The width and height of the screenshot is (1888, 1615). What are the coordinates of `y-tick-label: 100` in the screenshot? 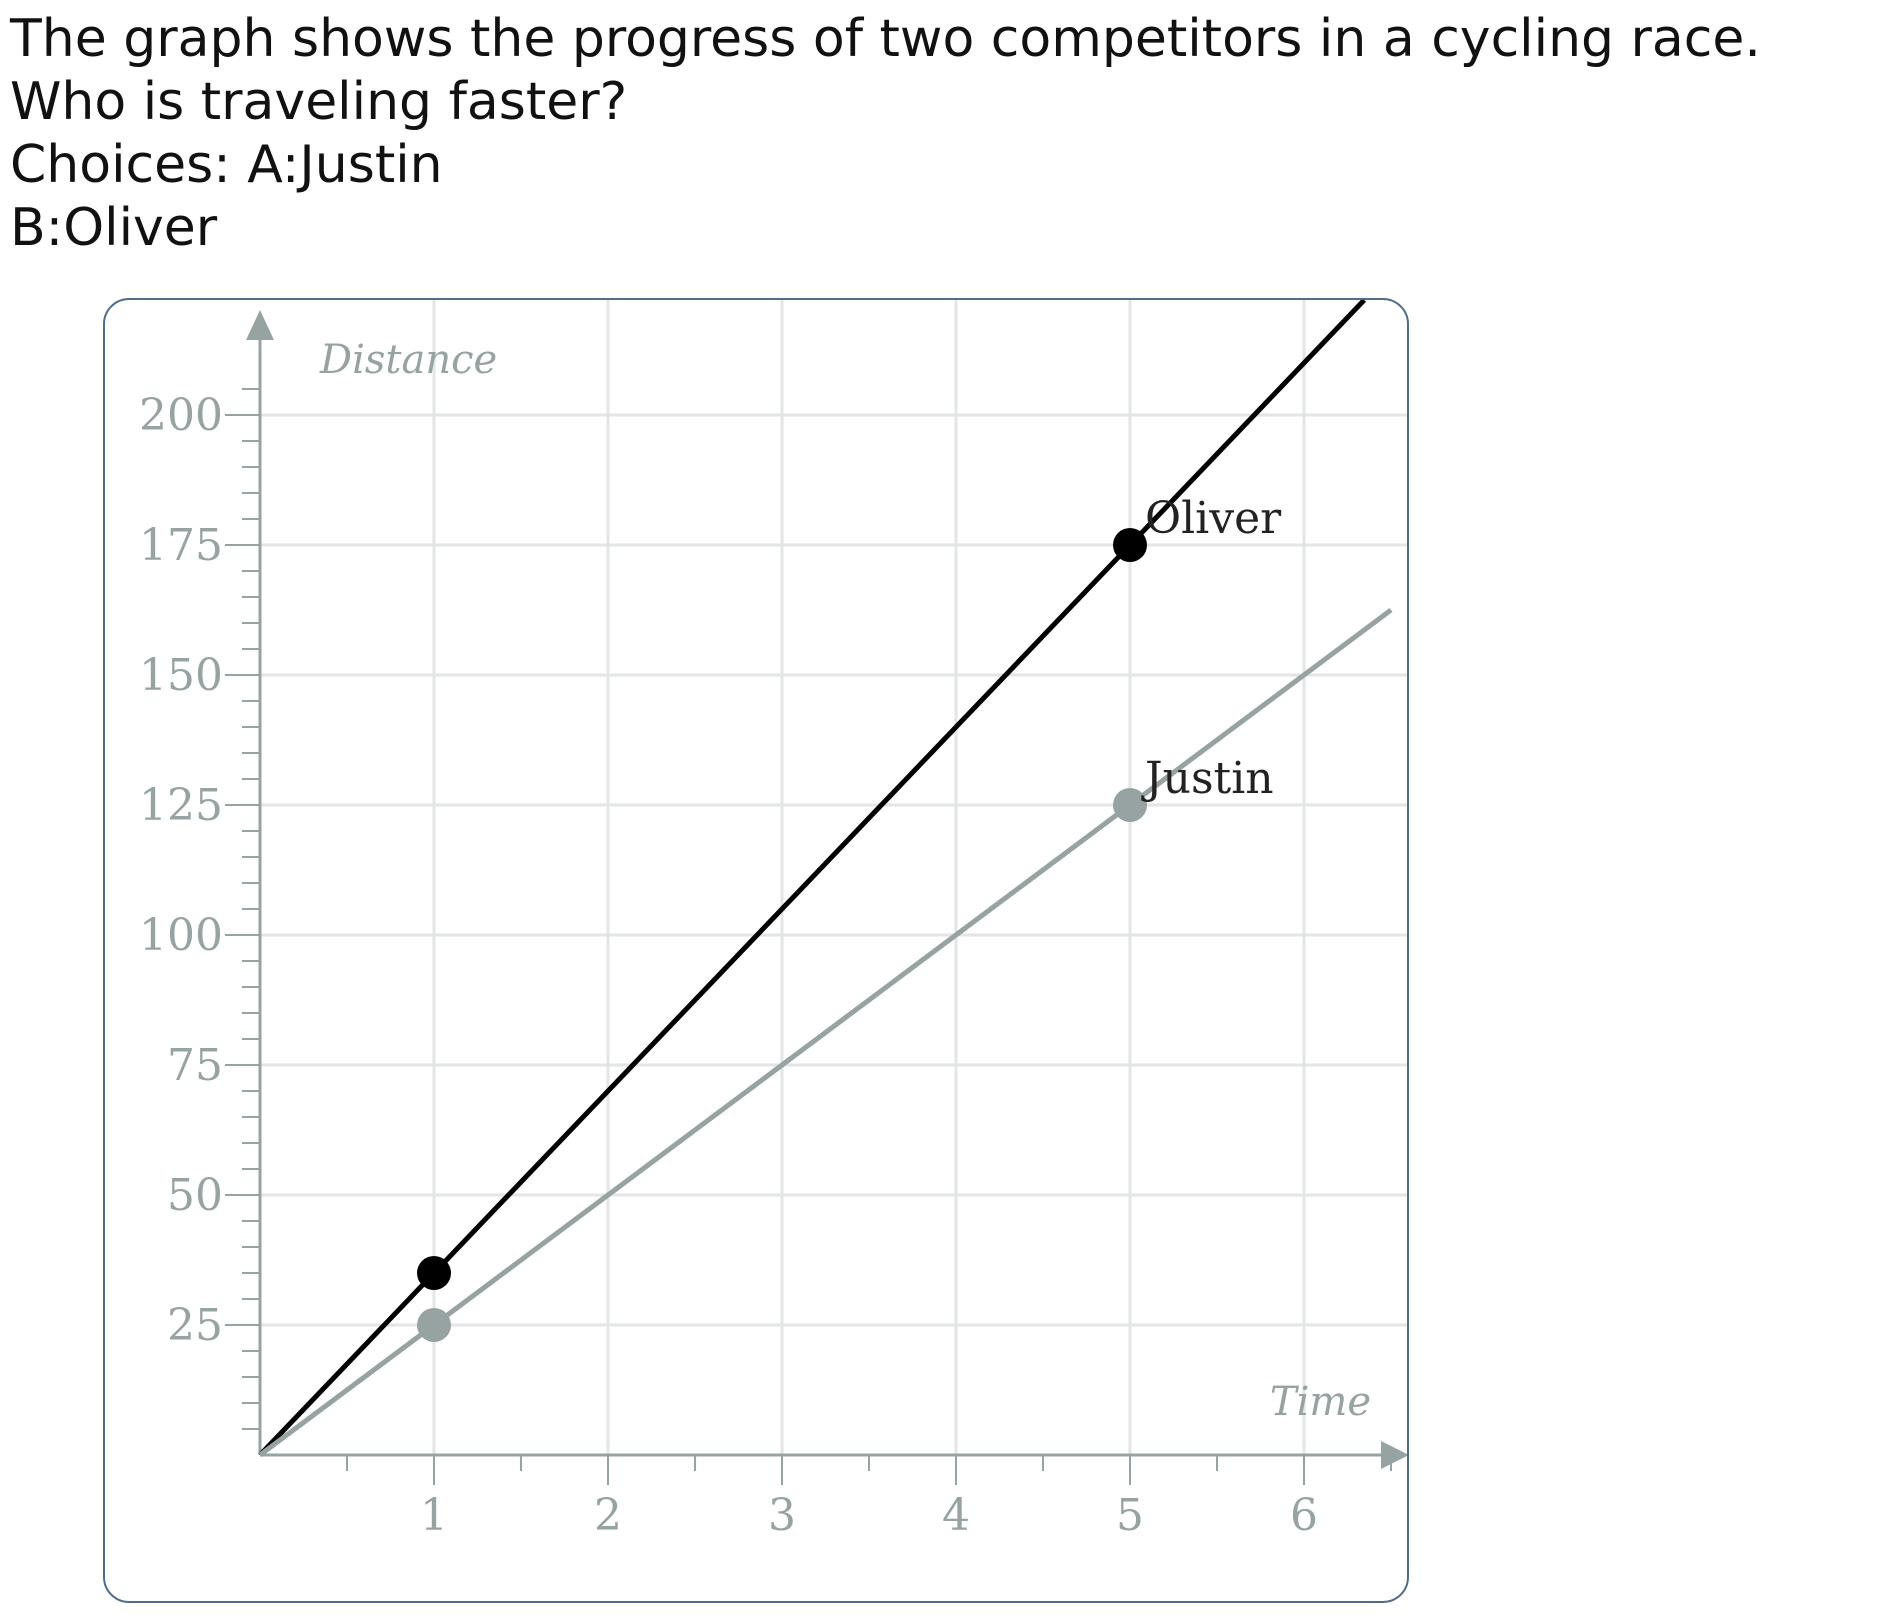 It's located at (181, 935).